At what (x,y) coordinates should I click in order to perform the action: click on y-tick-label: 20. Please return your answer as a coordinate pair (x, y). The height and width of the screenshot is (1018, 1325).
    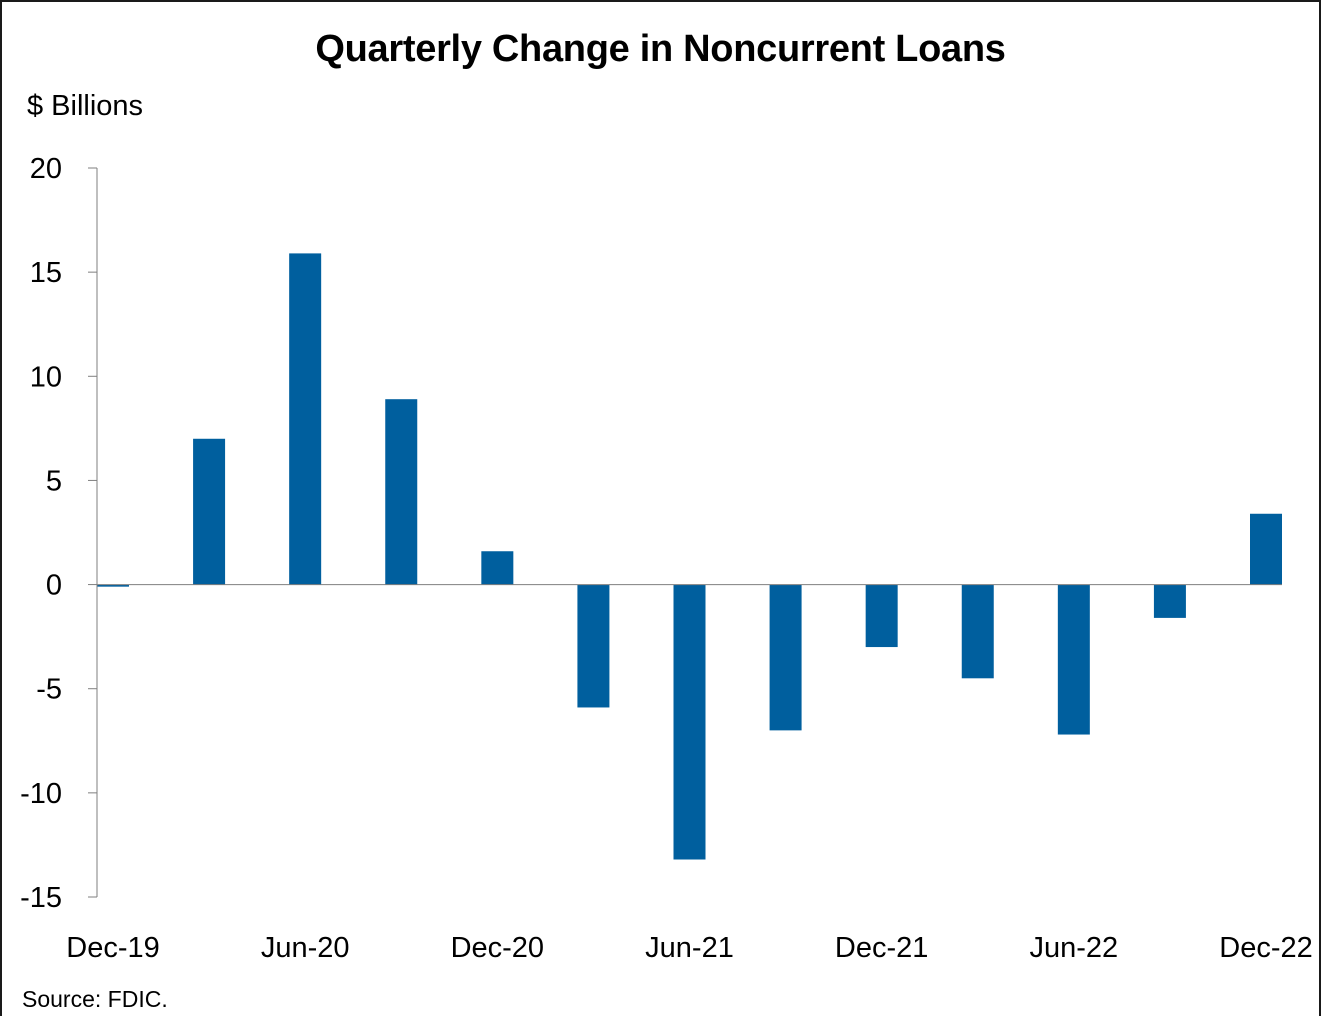
    Looking at the image, I should click on (46, 169).